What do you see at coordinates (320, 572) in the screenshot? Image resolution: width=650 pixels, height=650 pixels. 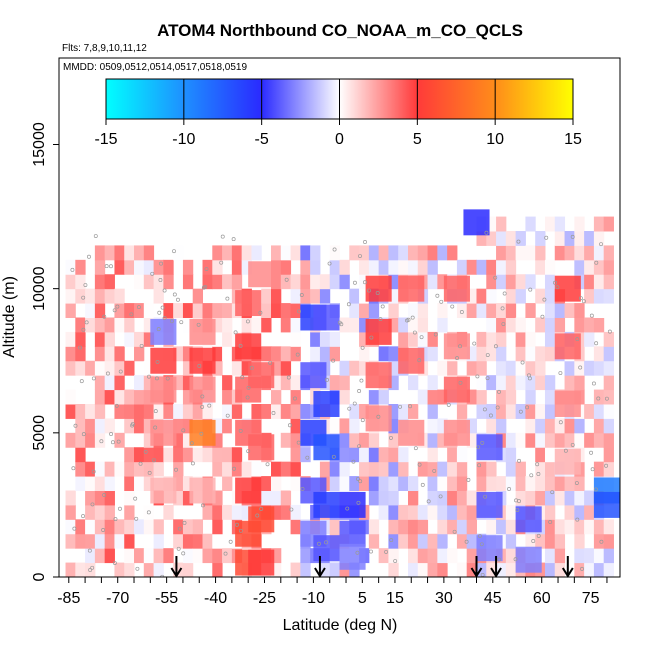 I see `arrow-head` at bounding box center [320, 572].